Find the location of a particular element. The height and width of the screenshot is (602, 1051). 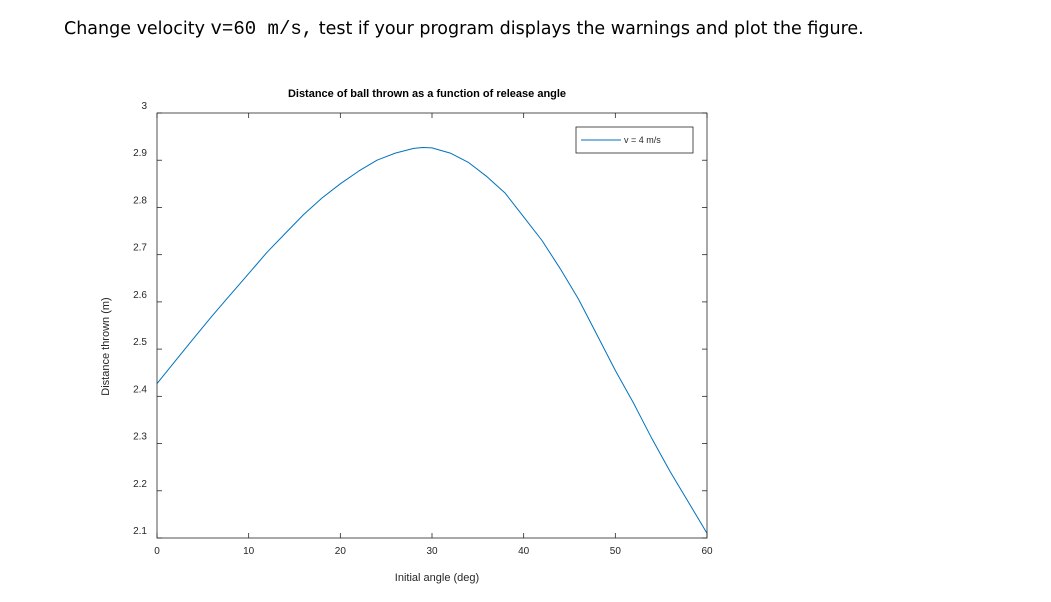

legend-label: v = 4 m/s is located at coordinates (642, 140).